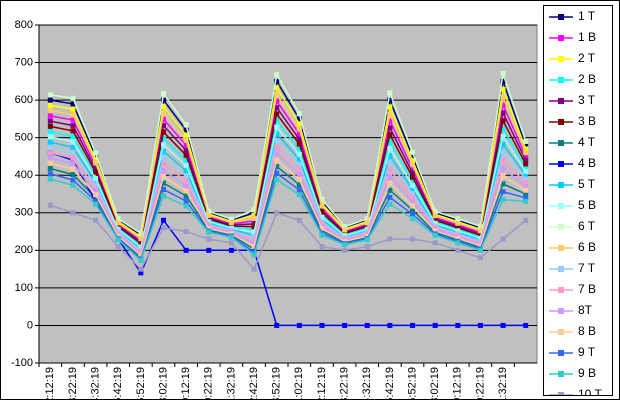  Describe the element at coordinates (24, 100) in the screenshot. I see `y-tick-label: 600` at that location.